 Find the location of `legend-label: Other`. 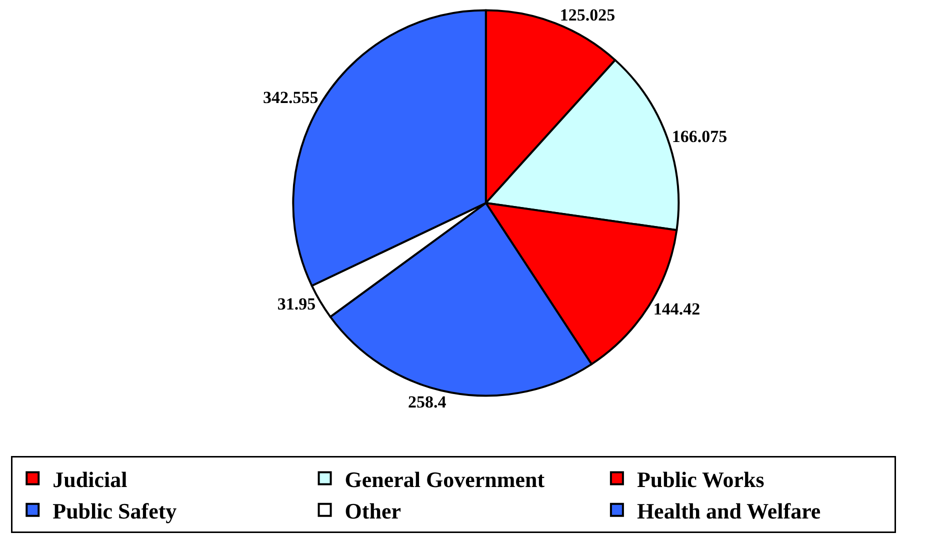

legend-label: Other is located at coordinates (373, 511).